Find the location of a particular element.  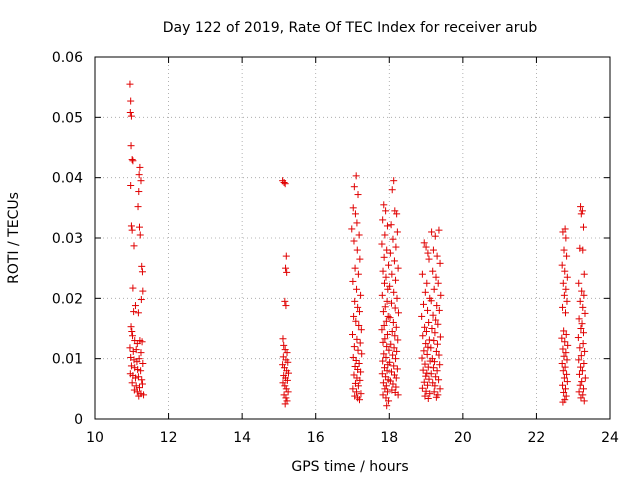

x-tick-label: 24 is located at coordinates (610, 438).